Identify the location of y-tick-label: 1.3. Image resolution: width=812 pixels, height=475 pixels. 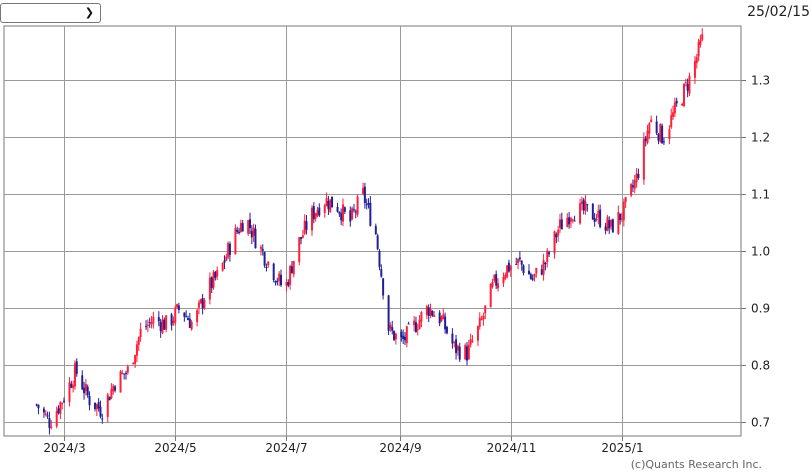
(760, 81).